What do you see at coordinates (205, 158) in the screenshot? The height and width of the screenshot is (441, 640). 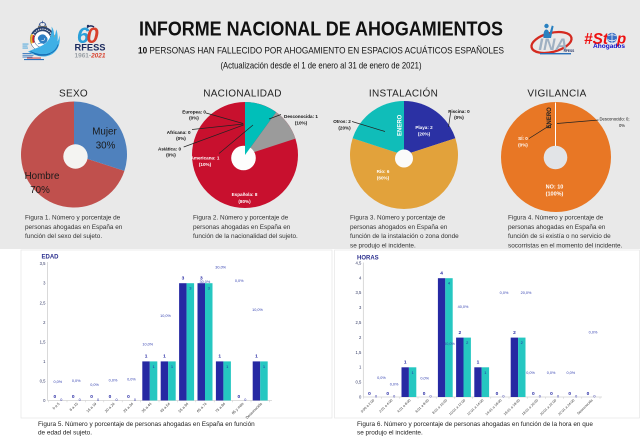 I see `svg-text: Americana: 1` at bounding box center [205, 158].